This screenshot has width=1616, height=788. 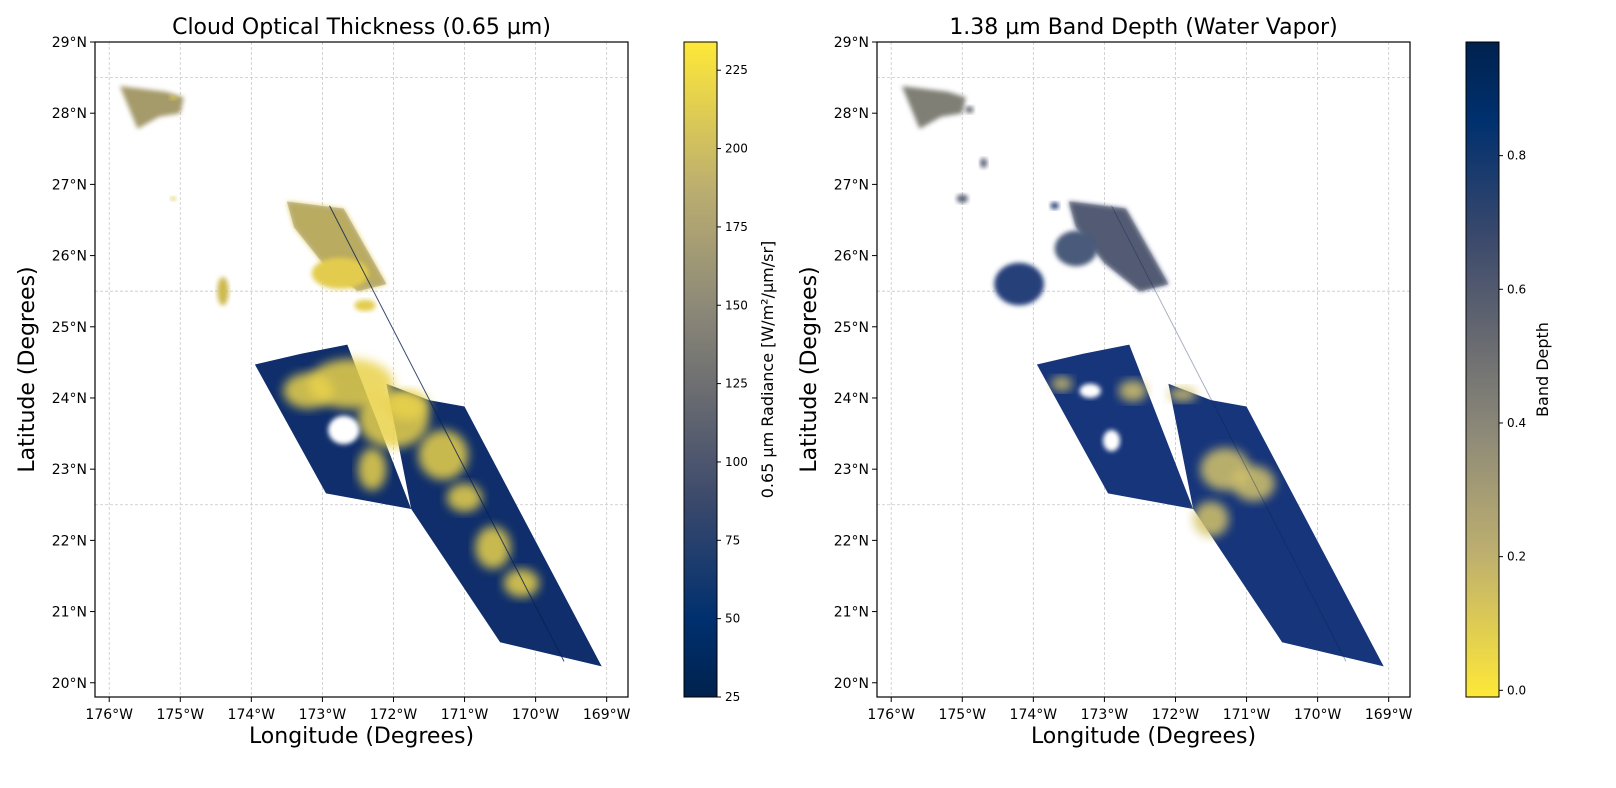 What do you see at coordinates (736, 305) in the screenshot?
I see `colorbar-tick-label: 150` at bounding box center [736, 305].